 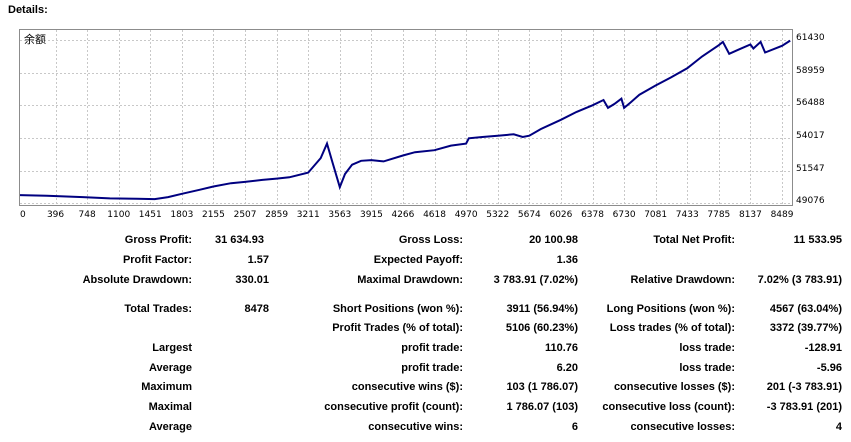 I want to click on short-positions-label: Short Positions (won %):, so click(x=397, y=309).